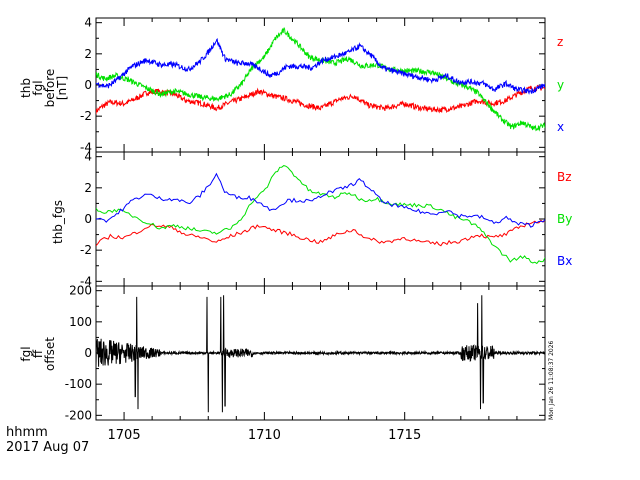 This screenshot has width=640, height=480. Describe the element at coordinates (50, 354) in the screenshot. I see `panel3-ylabel-line3: offset` at that location.